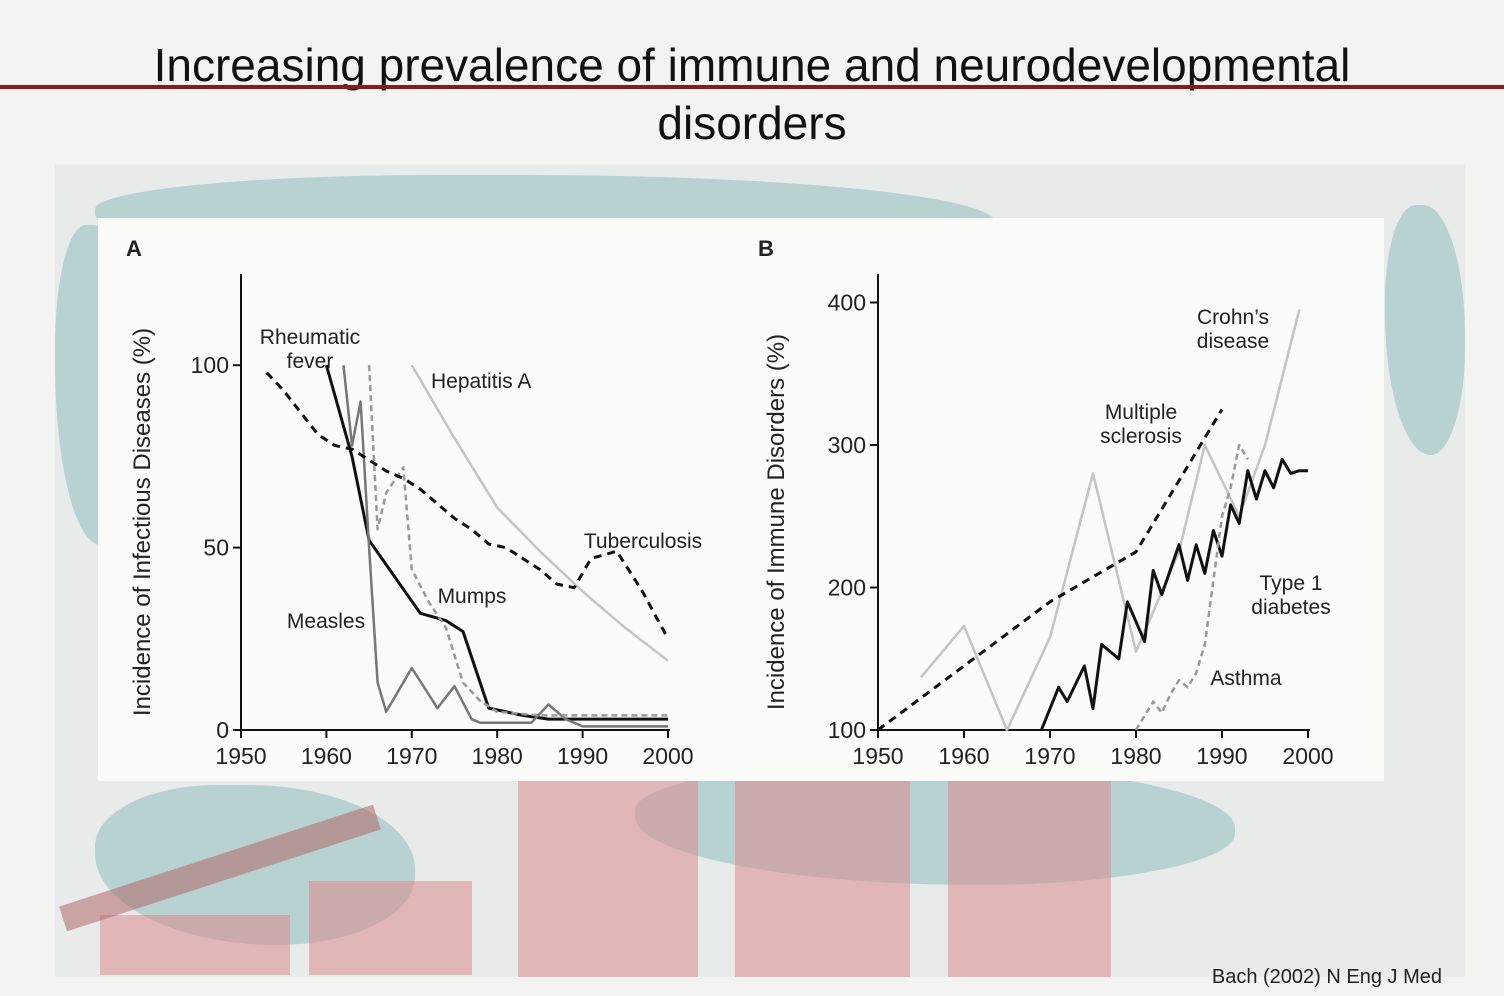  I want to click on series-label-type-1-diabetes: diabetes, so click(1290, 607).